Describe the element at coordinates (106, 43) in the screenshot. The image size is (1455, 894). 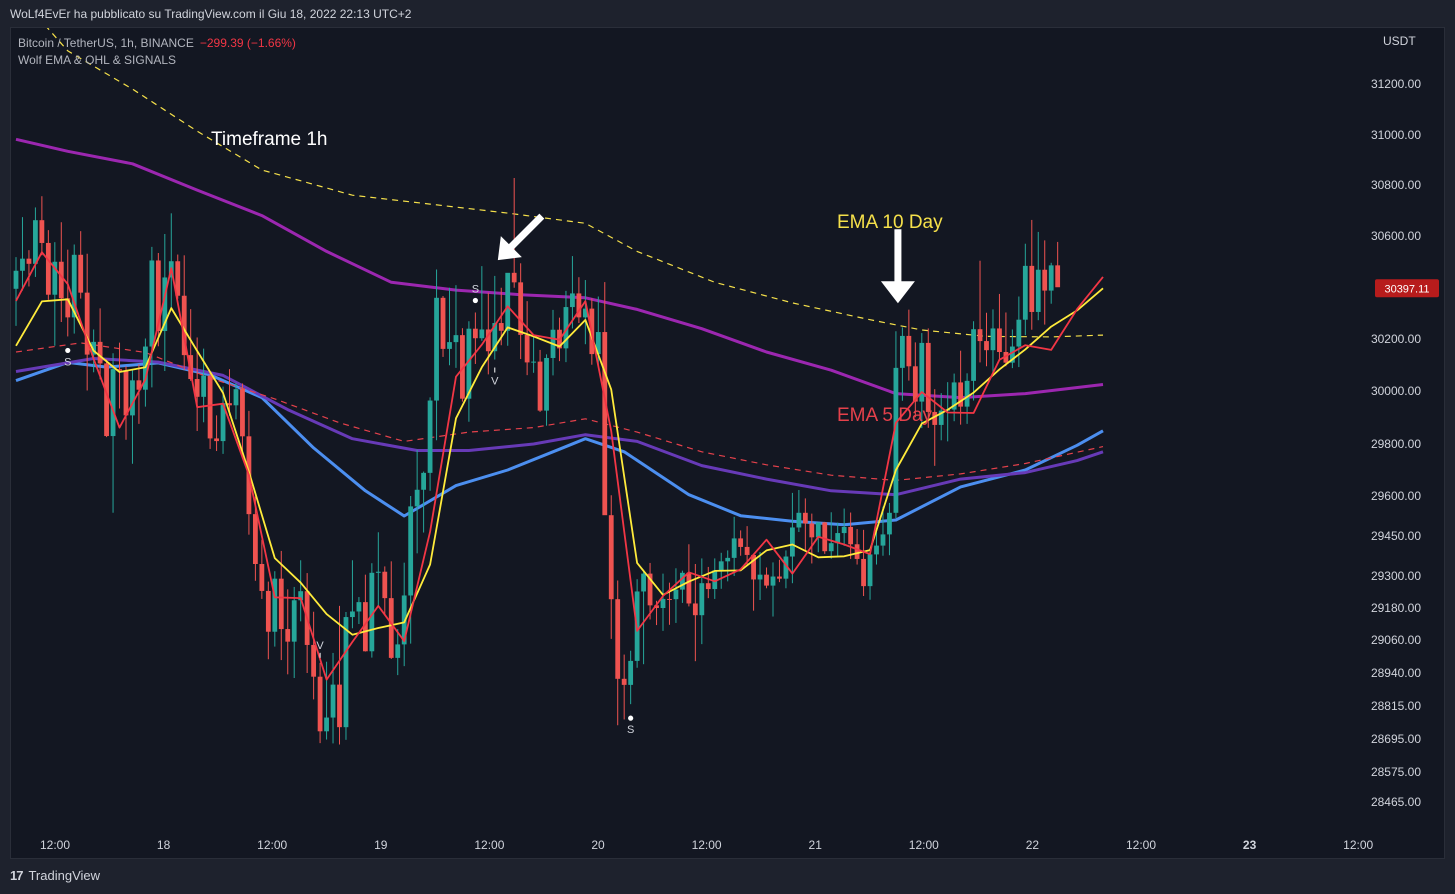
I see `symbol-label: Bitcoin / TetherUS, 1h, BINANCE` at that location.